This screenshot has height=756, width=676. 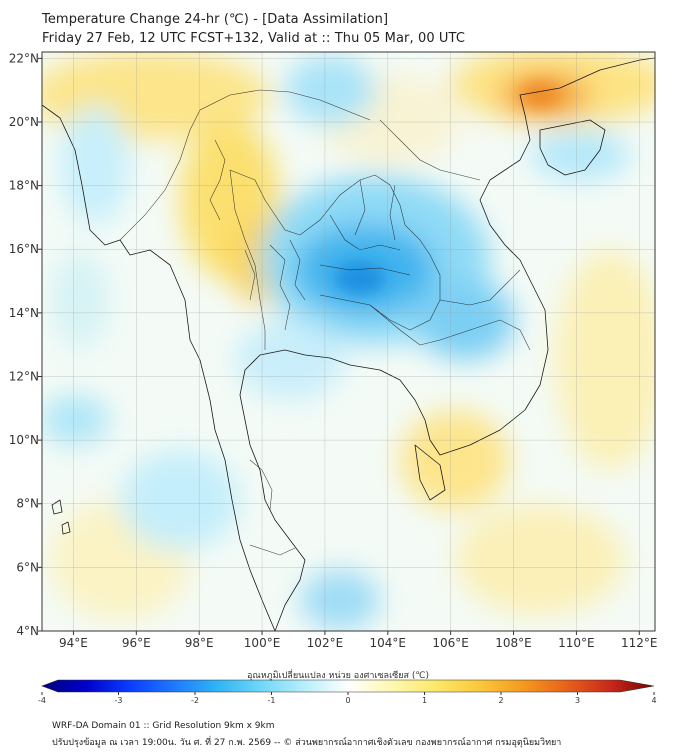 I want to click on province-h, so click(x=360, y=207).